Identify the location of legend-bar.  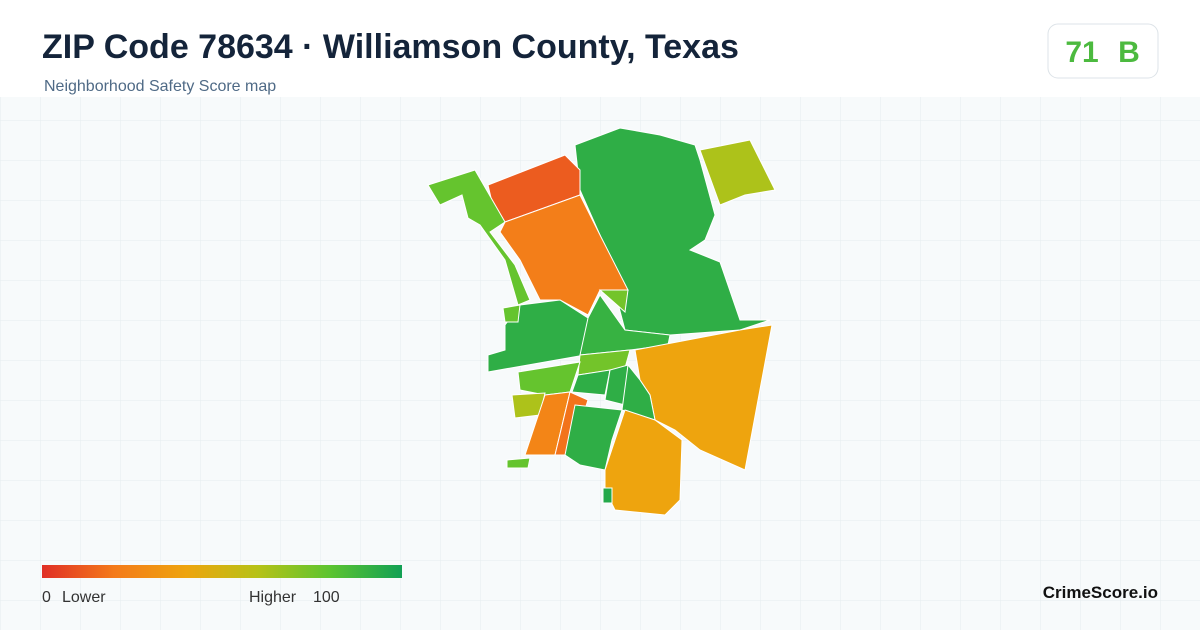
(222, 571).